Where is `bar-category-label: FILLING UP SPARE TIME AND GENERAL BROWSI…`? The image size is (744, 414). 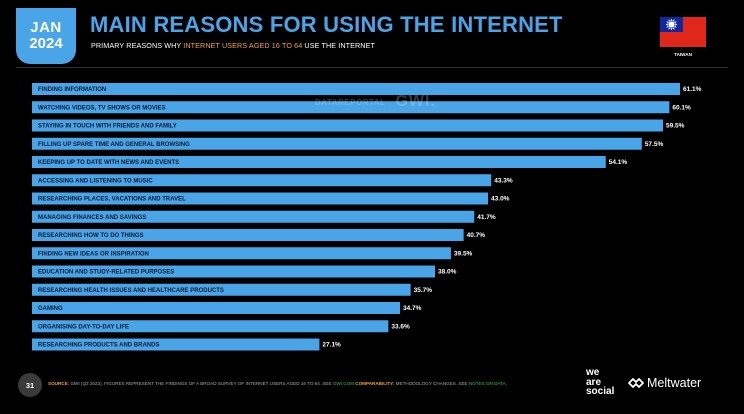
bar-category-label: FILLING UP SPARE TIME AND GENERAL BROWSI… is located at coordinates (114, 145).